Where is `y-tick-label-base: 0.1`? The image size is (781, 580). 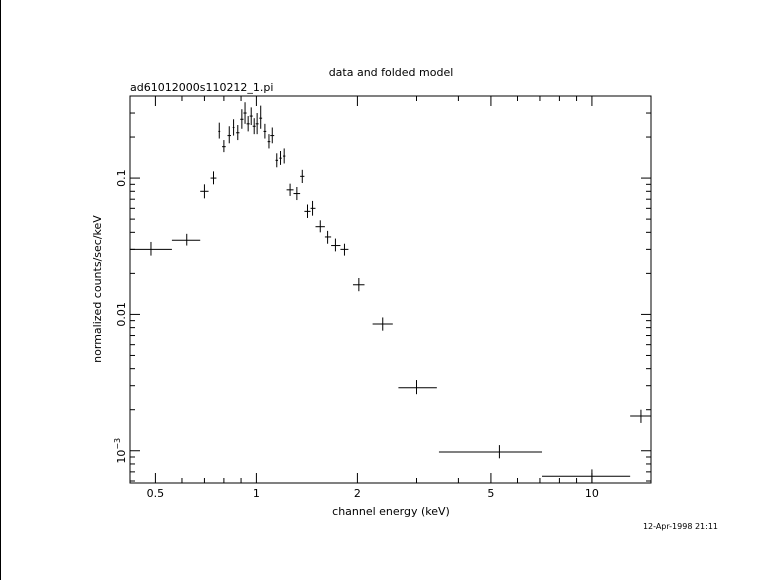 y-tick-label-base: 0.1 is located at coordinates (121, 178).